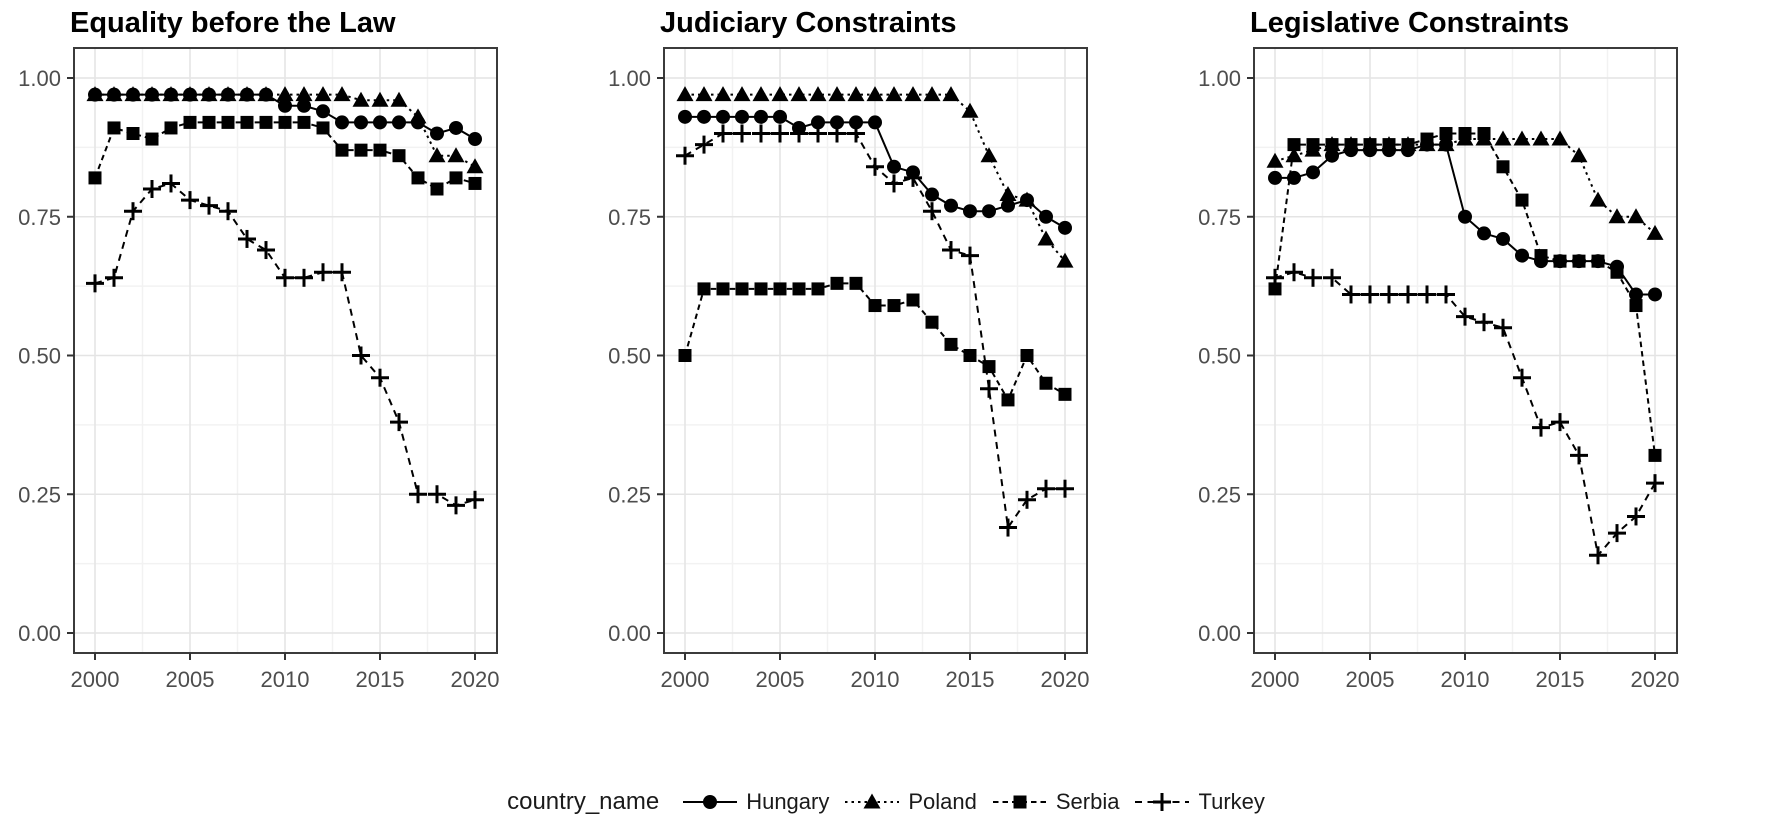 The height and width of the screenshot is (831, 1772). I want to click on legend-label: Poland, so click(942, 801).